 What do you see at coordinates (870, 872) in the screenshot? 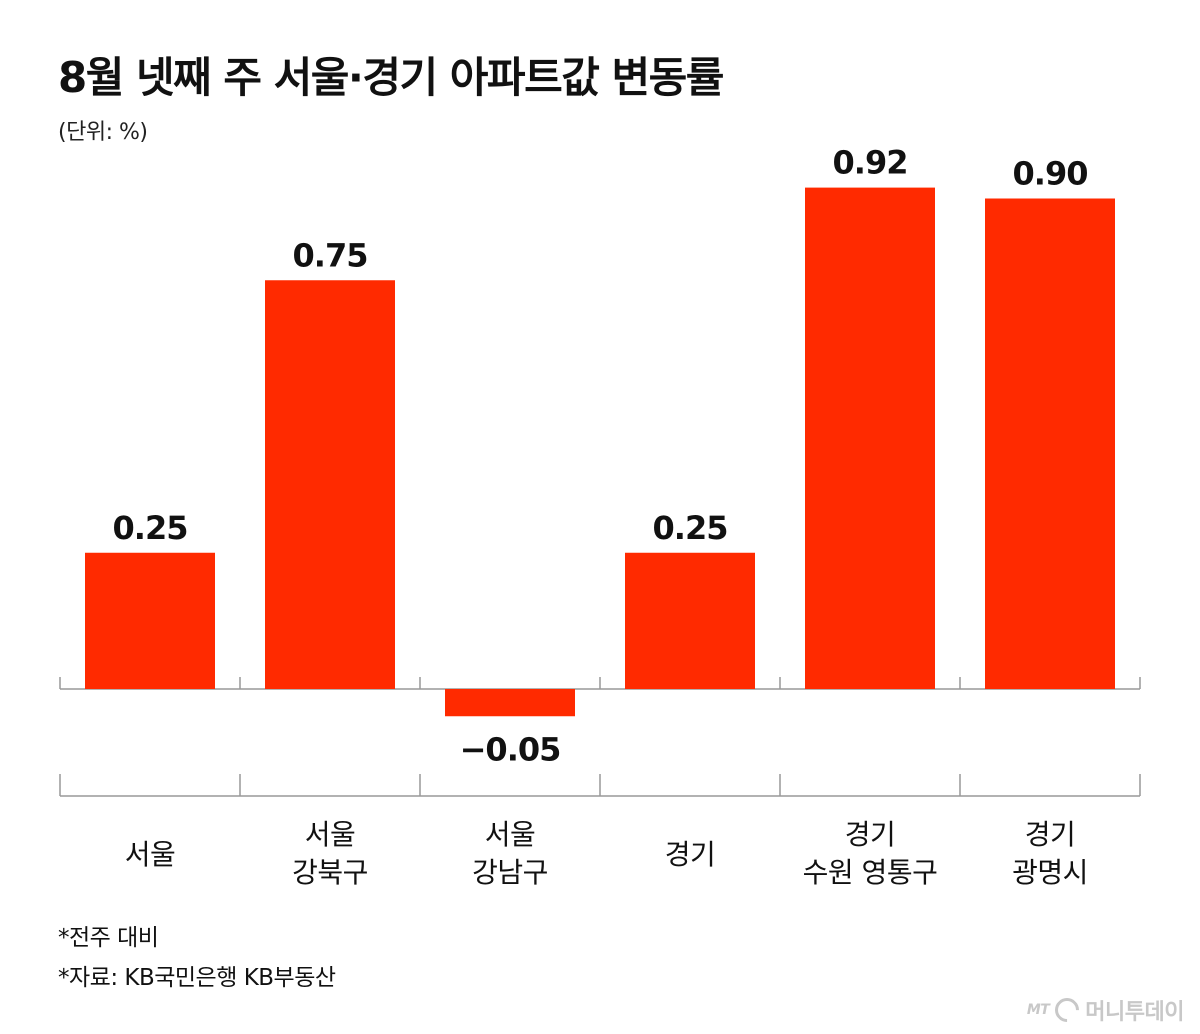
I see `category-label-4-1: 수원 영통구` at bounding box center [870, 872].